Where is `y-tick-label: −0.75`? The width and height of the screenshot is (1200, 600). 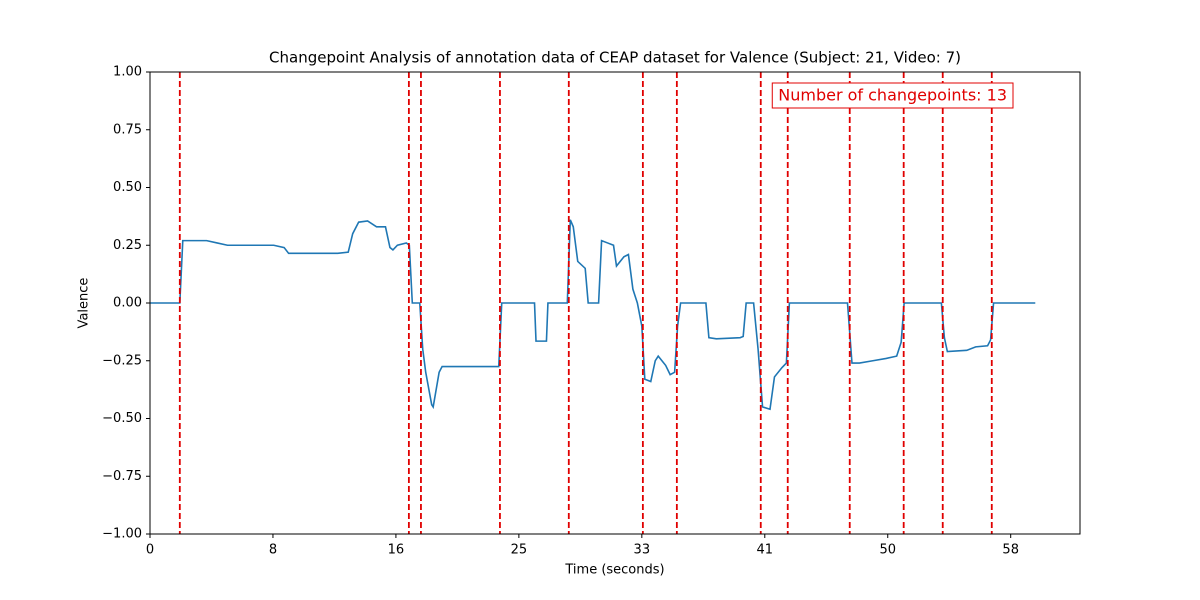
y-tick-label: −0.75 is located at coordinates (122, 476).